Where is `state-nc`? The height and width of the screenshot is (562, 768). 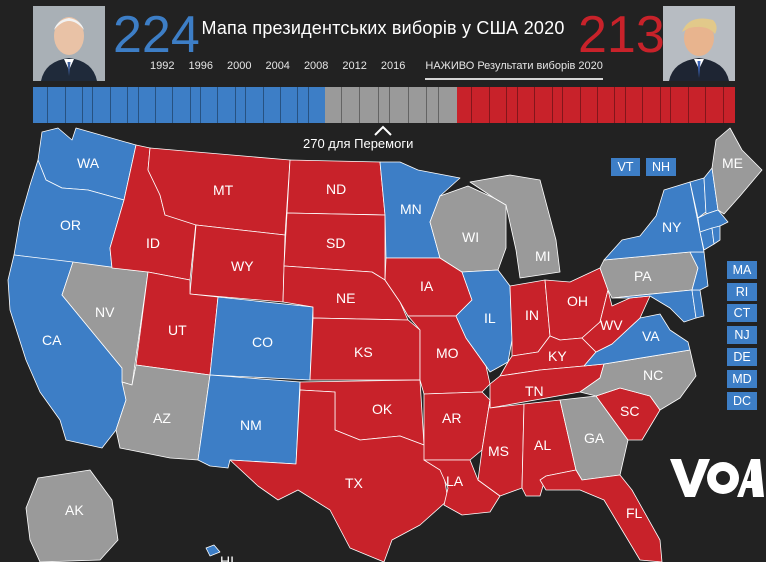
state-nc is located at coordinates (638, 380).